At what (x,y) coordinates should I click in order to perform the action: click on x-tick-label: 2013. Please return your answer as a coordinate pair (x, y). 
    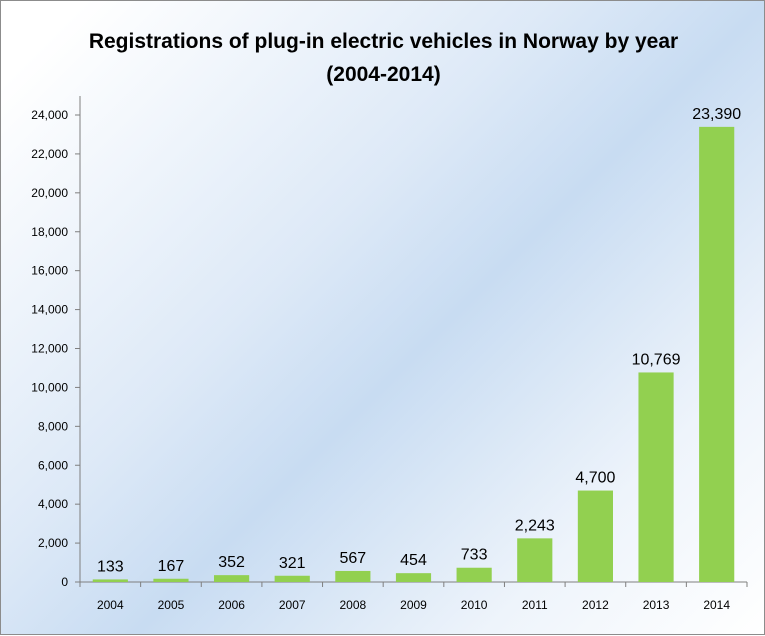
    Looking at the image, I should click on (656, 605).